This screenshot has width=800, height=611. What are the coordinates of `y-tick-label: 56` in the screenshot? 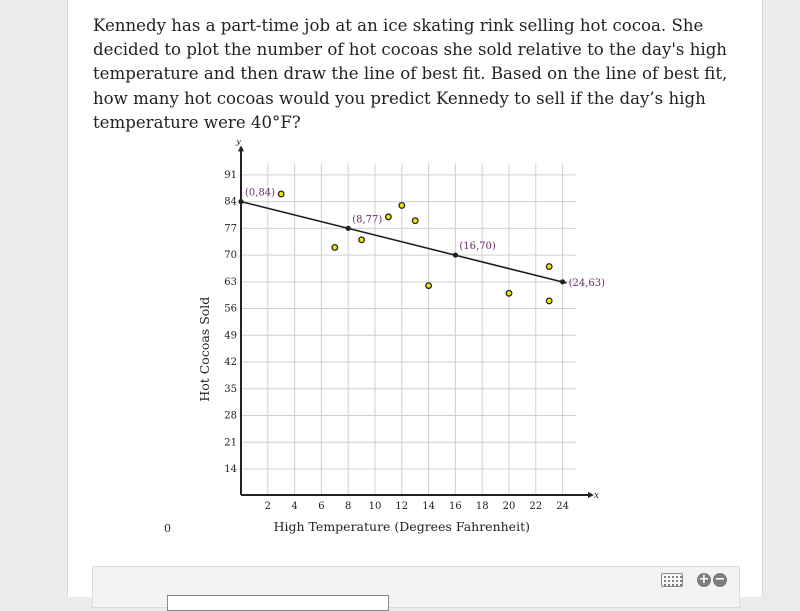 It's located at (230, 309).